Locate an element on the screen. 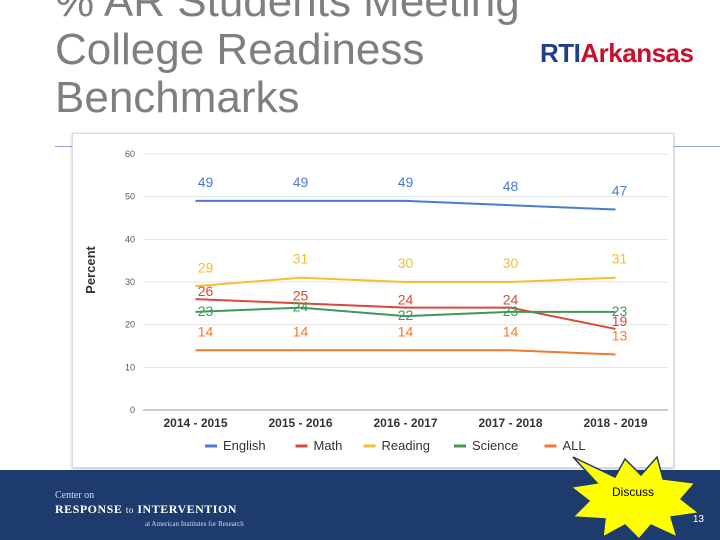 This screenshot has height=540, width=720. starburst-shape is located at coordinates (635, 497).